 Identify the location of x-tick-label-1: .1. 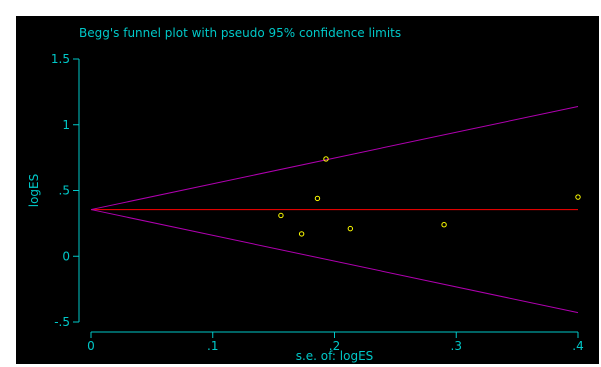
(212, 346).